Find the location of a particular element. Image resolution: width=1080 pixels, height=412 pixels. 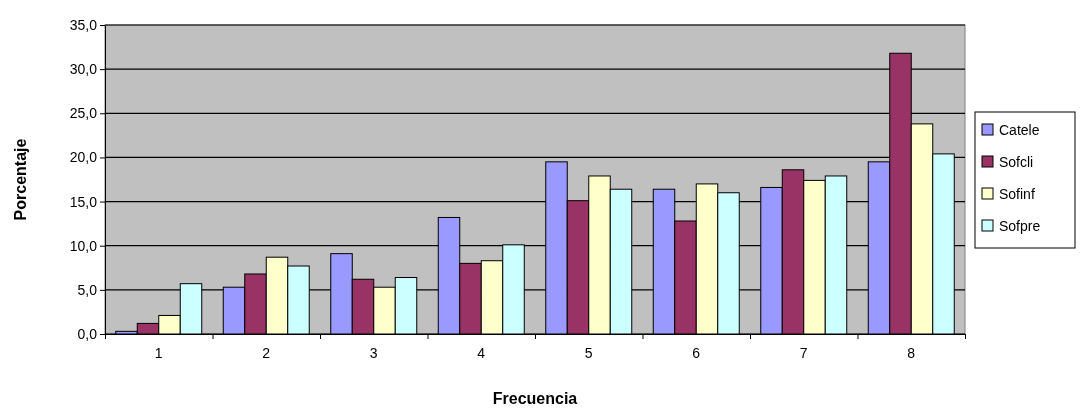

legend-label: Sofinf is located at coordinates (1017, 194).